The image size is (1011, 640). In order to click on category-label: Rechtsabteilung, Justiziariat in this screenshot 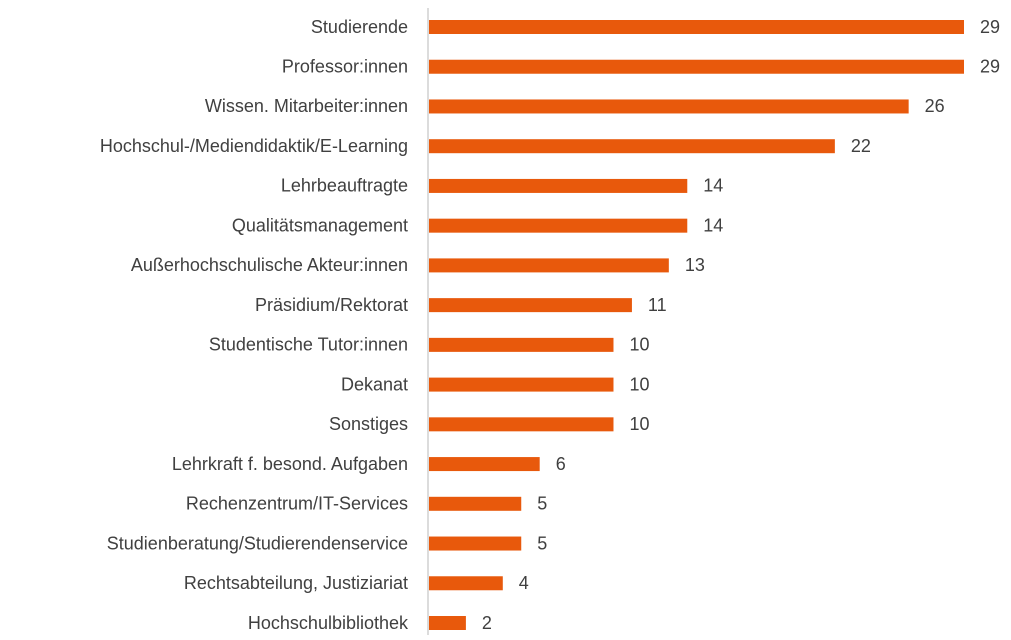, I will do `click(296, 583)`.